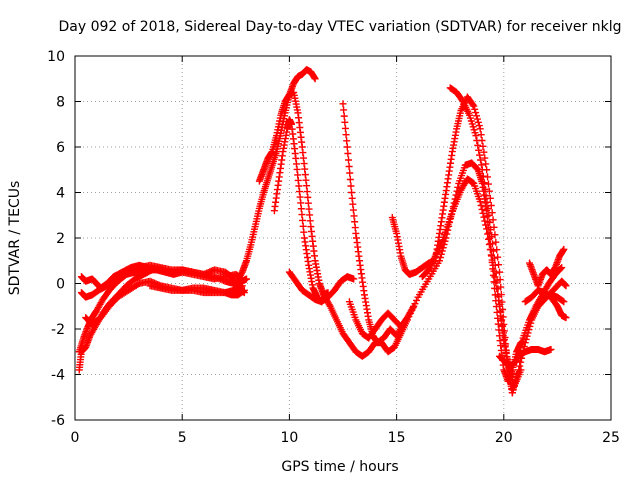  I want to click on series-arc-w, so click(547, 267).